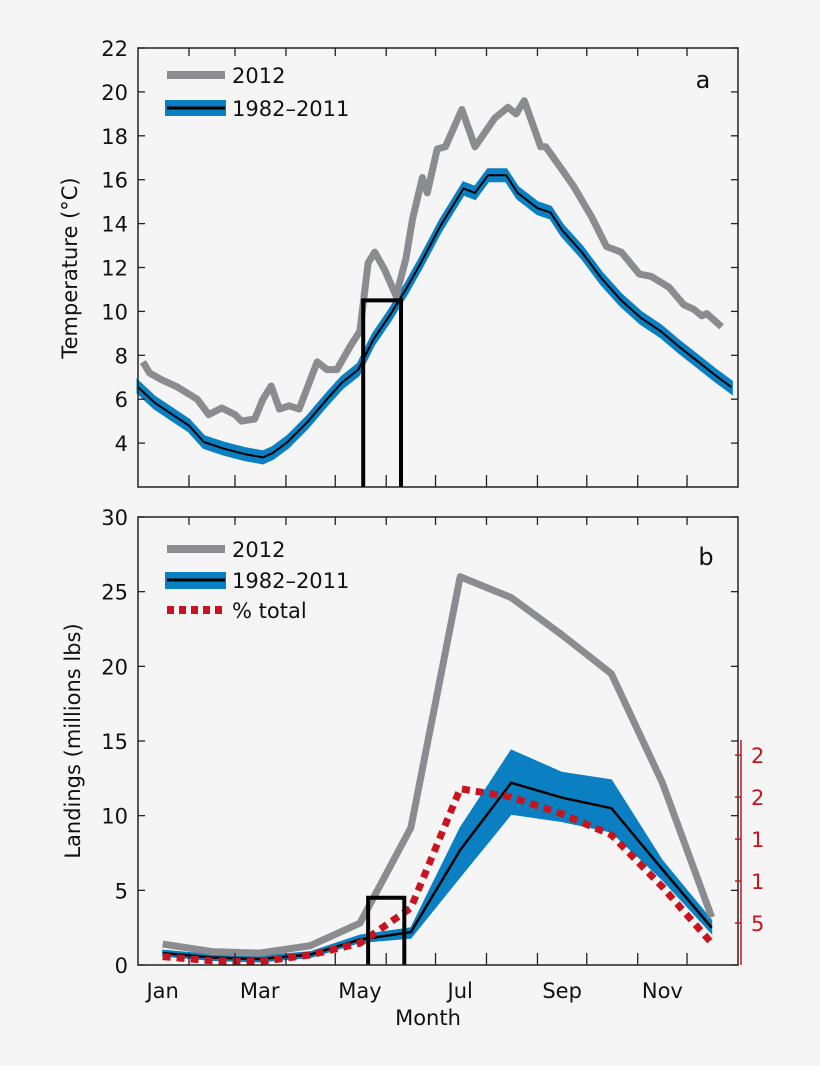 This screenshot has width=820, height=1066. Describe the element at coordinates (260, 991) in the screenshot. I see `panel-b-xtick-label: Mar` at that location.